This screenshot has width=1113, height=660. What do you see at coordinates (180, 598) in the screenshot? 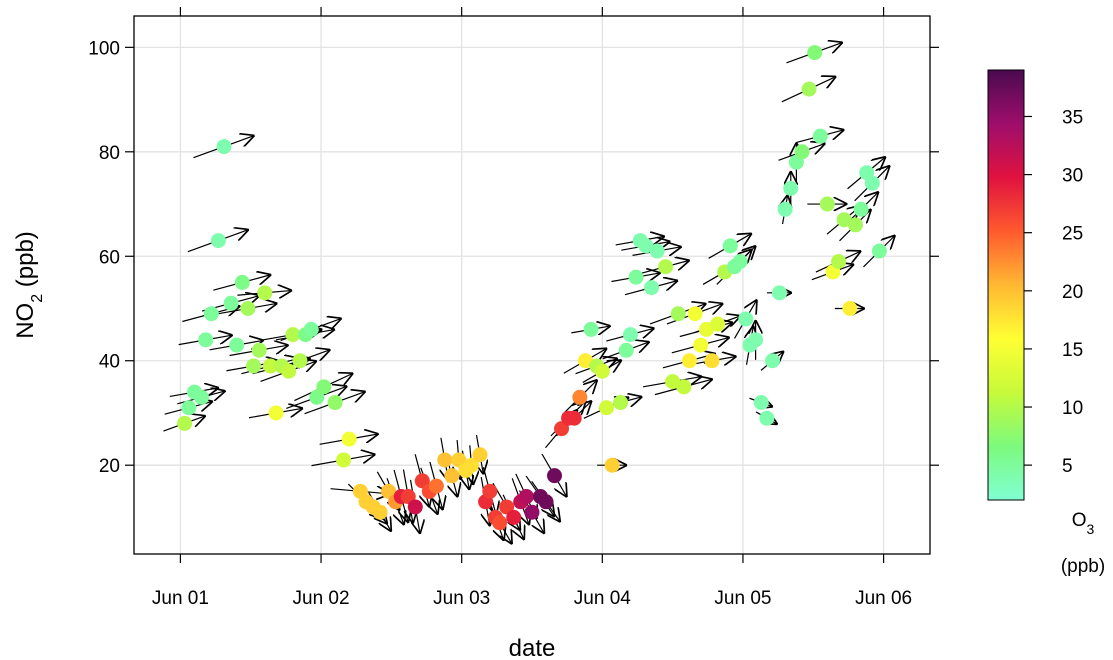
I see `x-tick-label: Jun 01` at bounding box center [180, 598].